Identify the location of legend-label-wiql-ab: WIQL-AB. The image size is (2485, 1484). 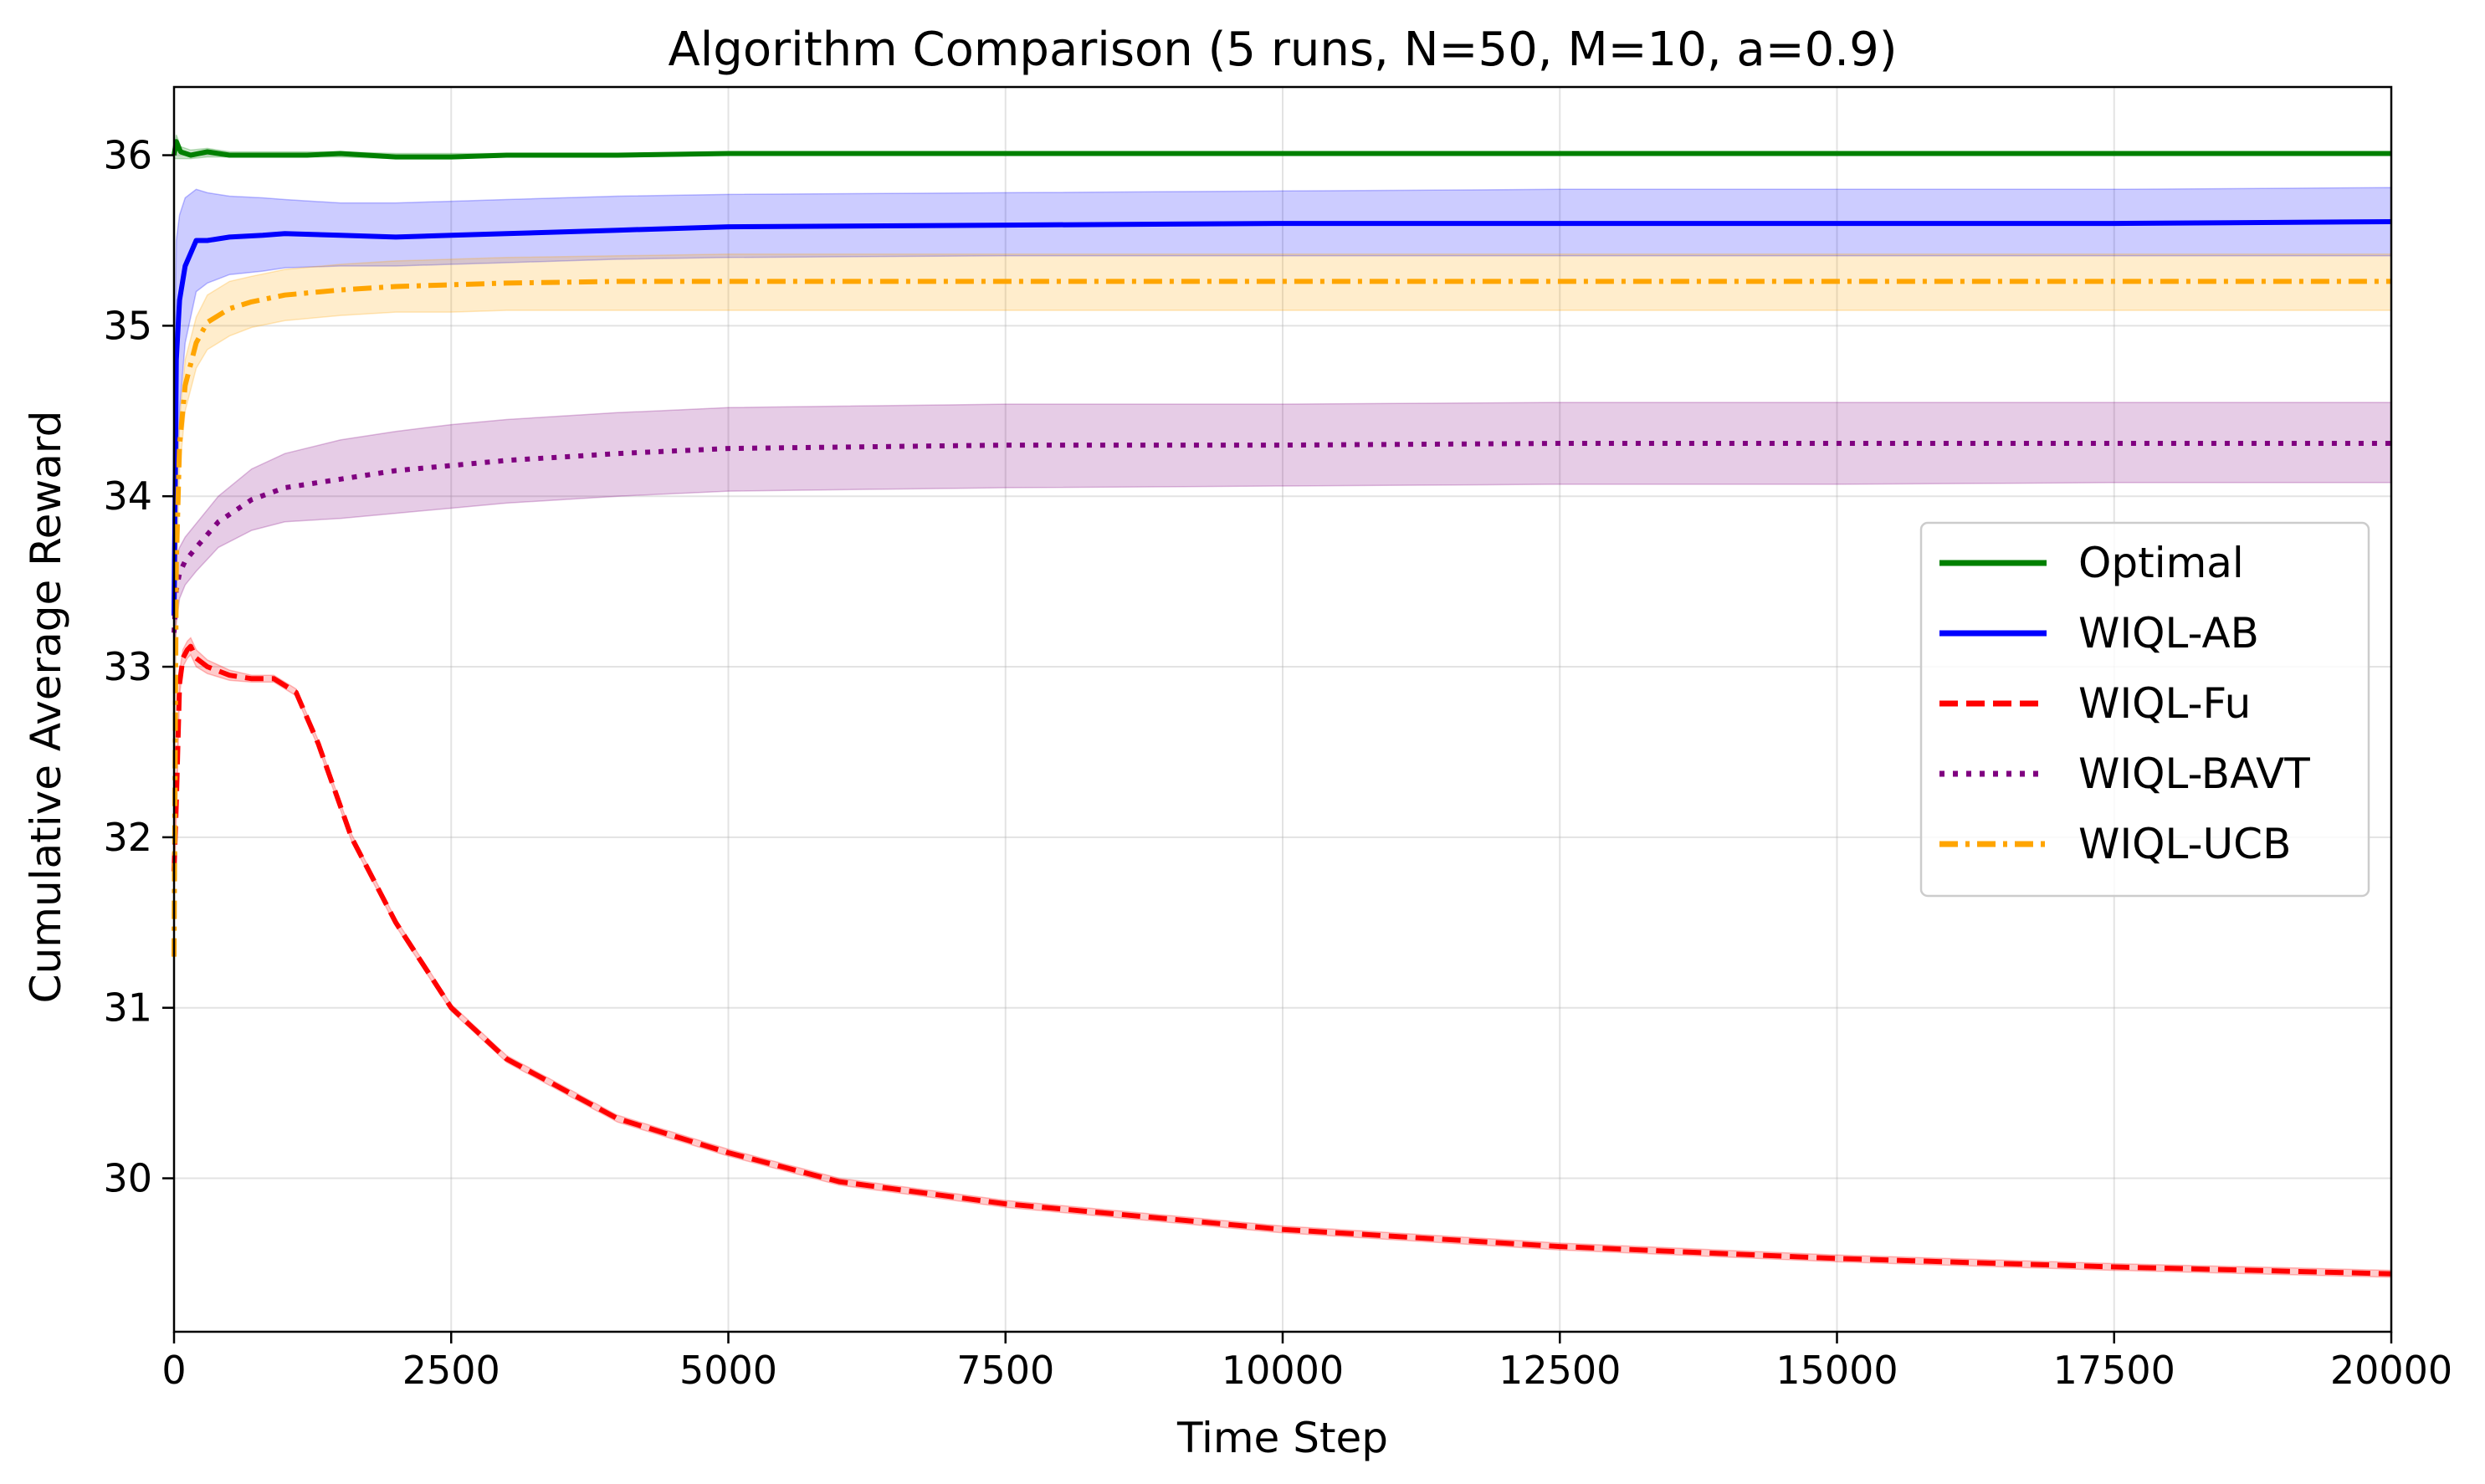
(2168, 633).